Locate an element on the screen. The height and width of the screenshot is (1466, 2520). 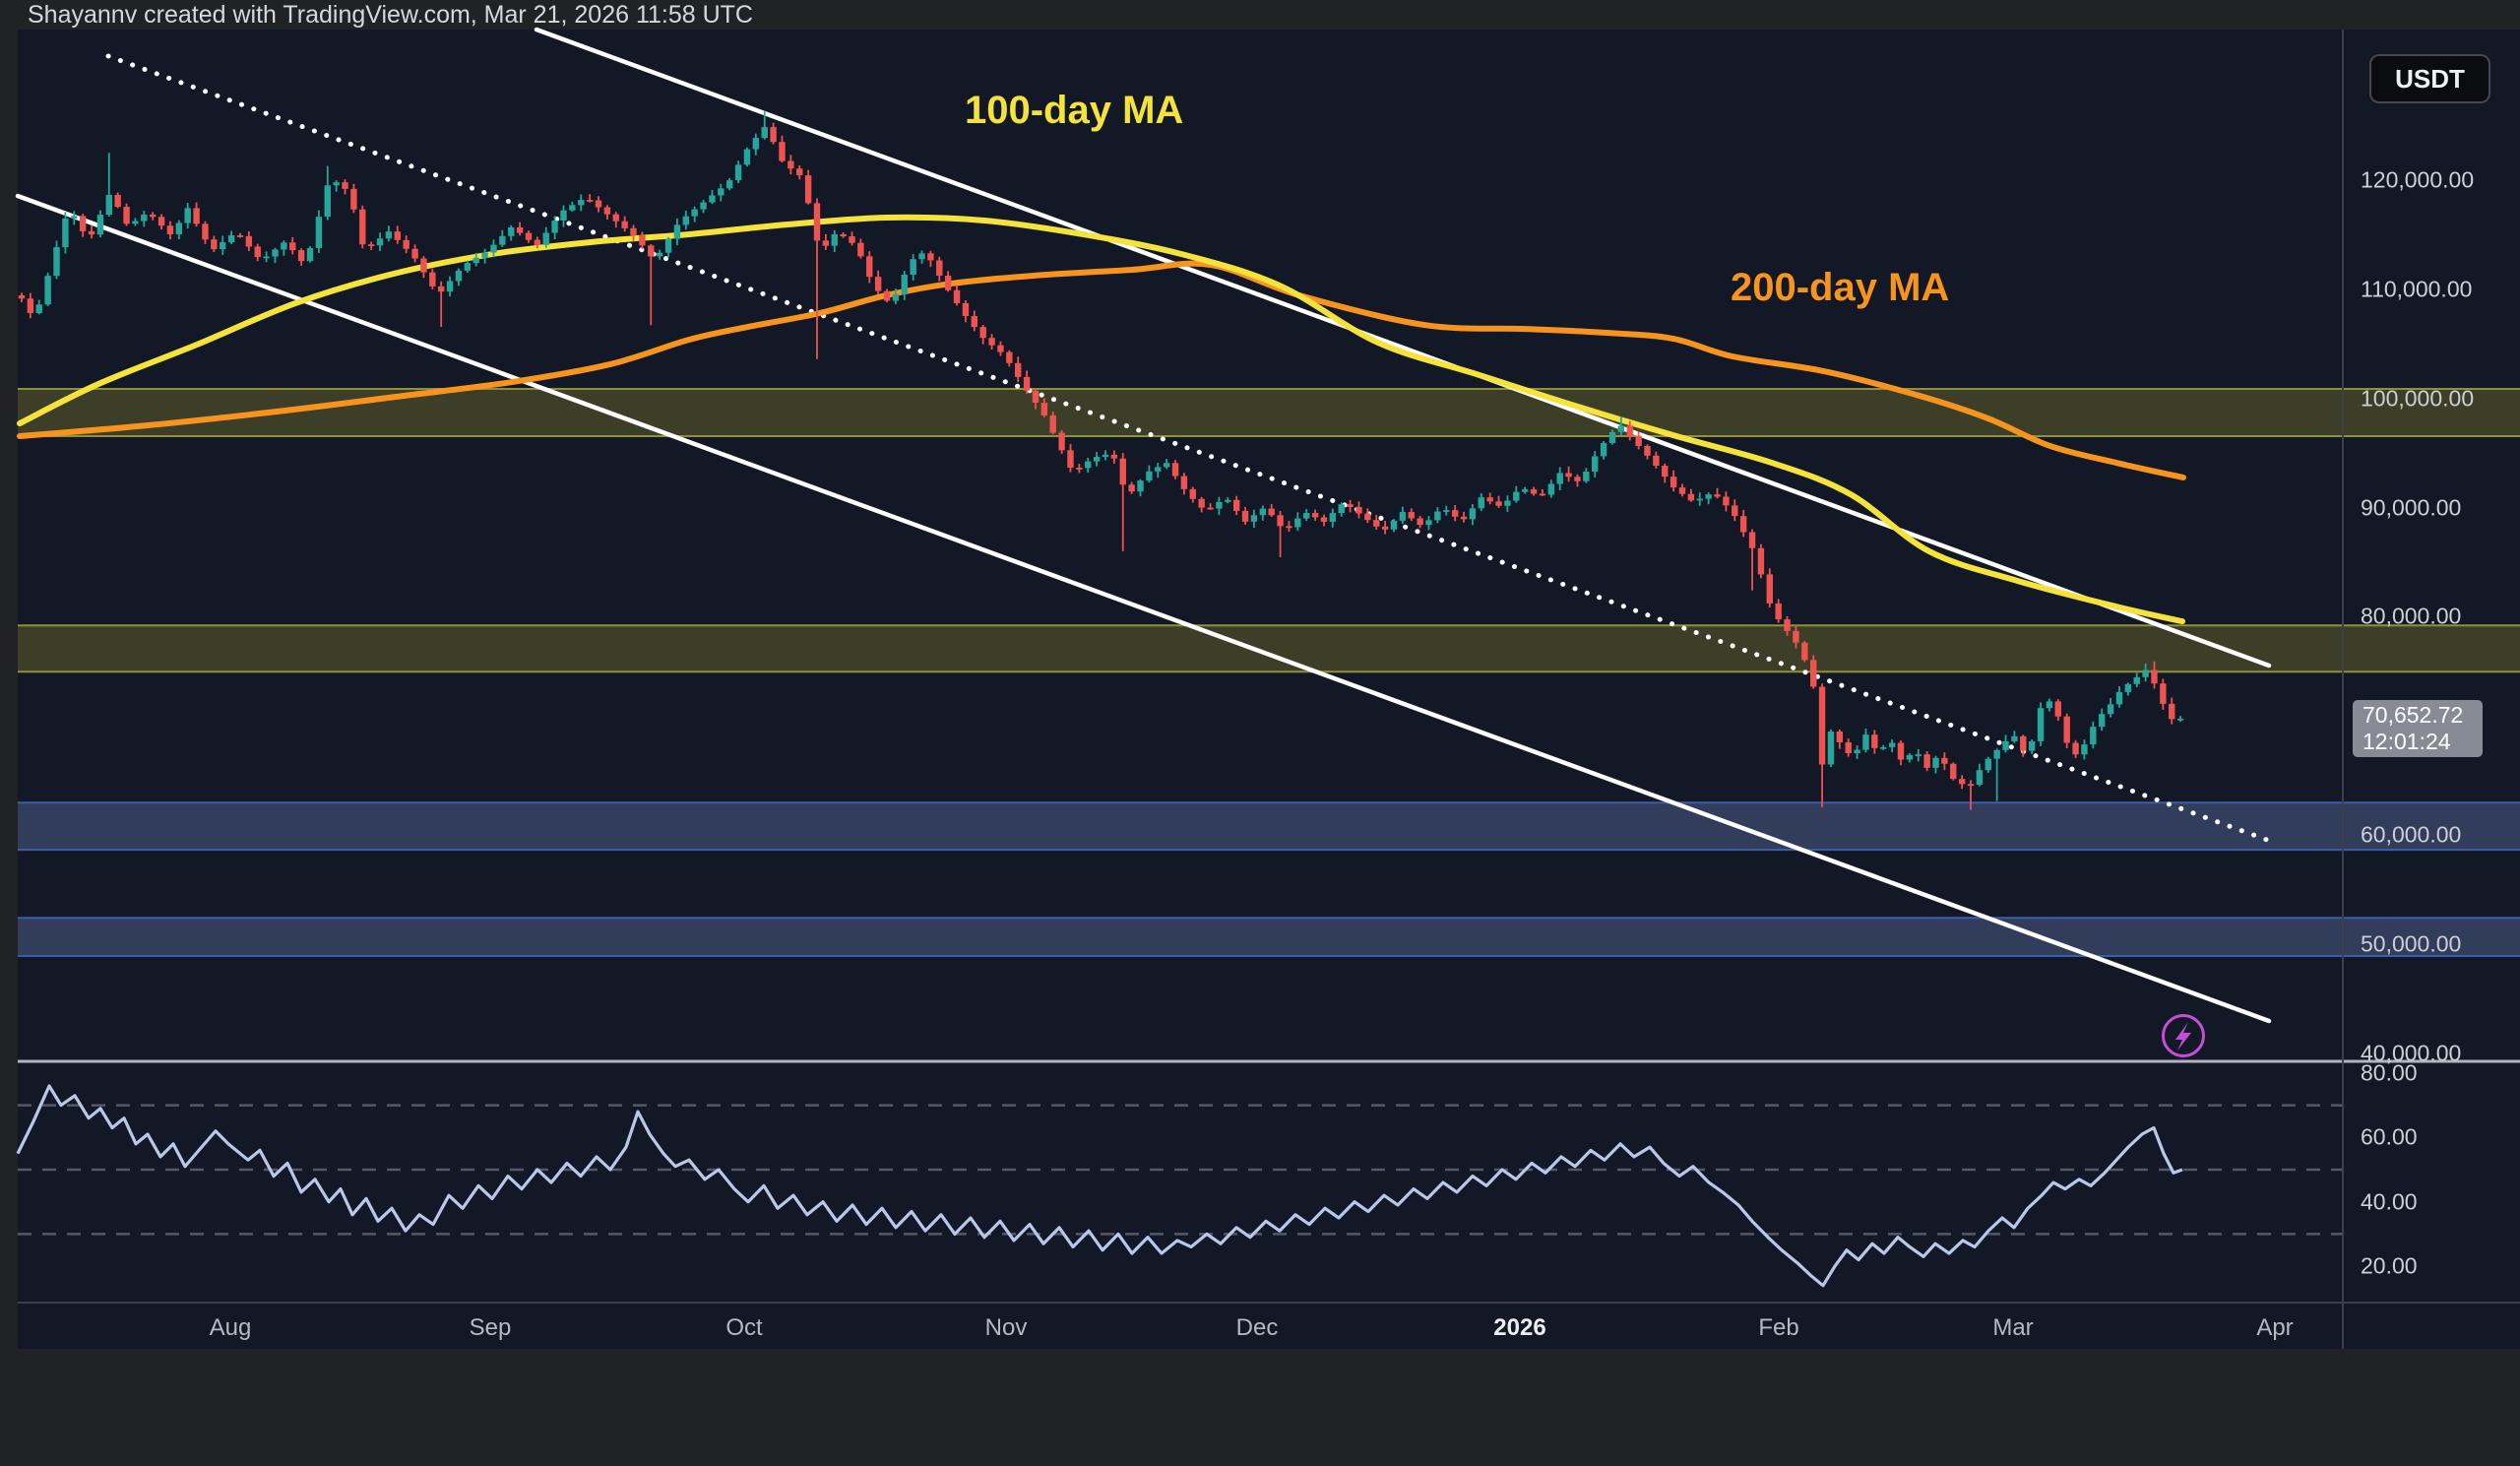
time-tick-label: Nov is located at coordinates (1006, 1327).